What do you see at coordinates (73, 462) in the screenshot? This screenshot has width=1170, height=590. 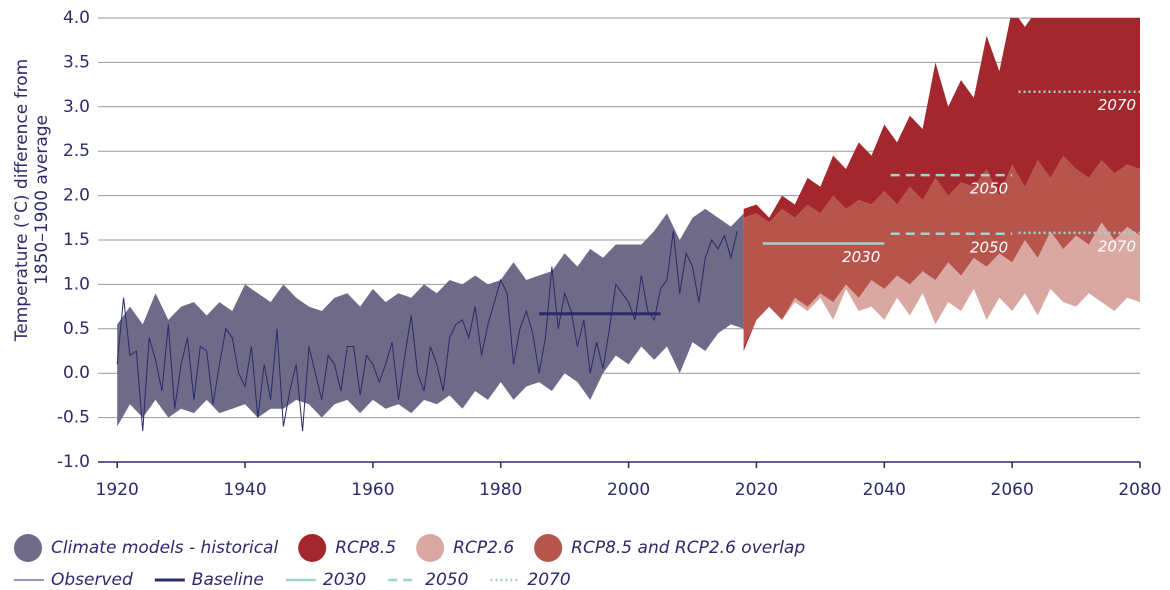 I see `y-tick-label: -1.0` at bounding box center [73, 462].